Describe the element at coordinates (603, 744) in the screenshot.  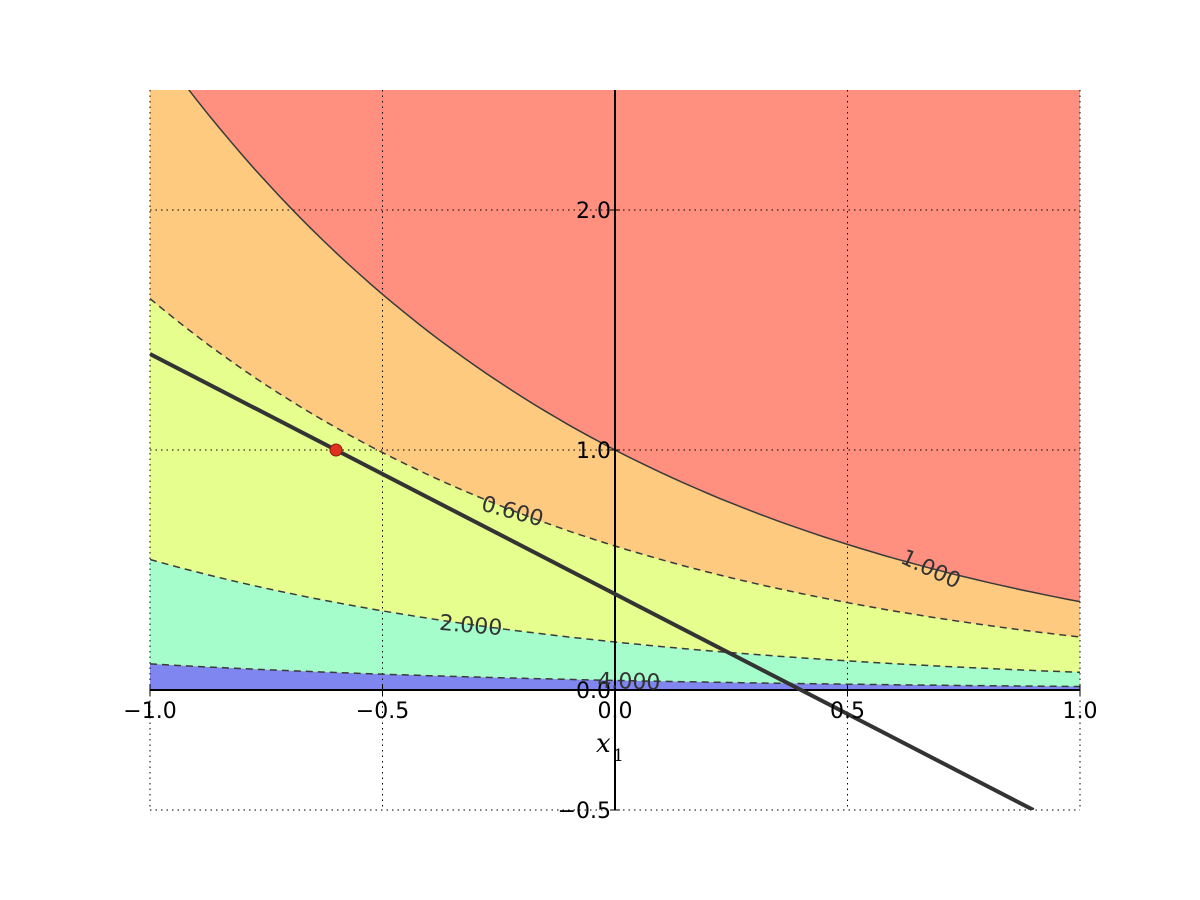
I see `x-axis-label: x` at that location.